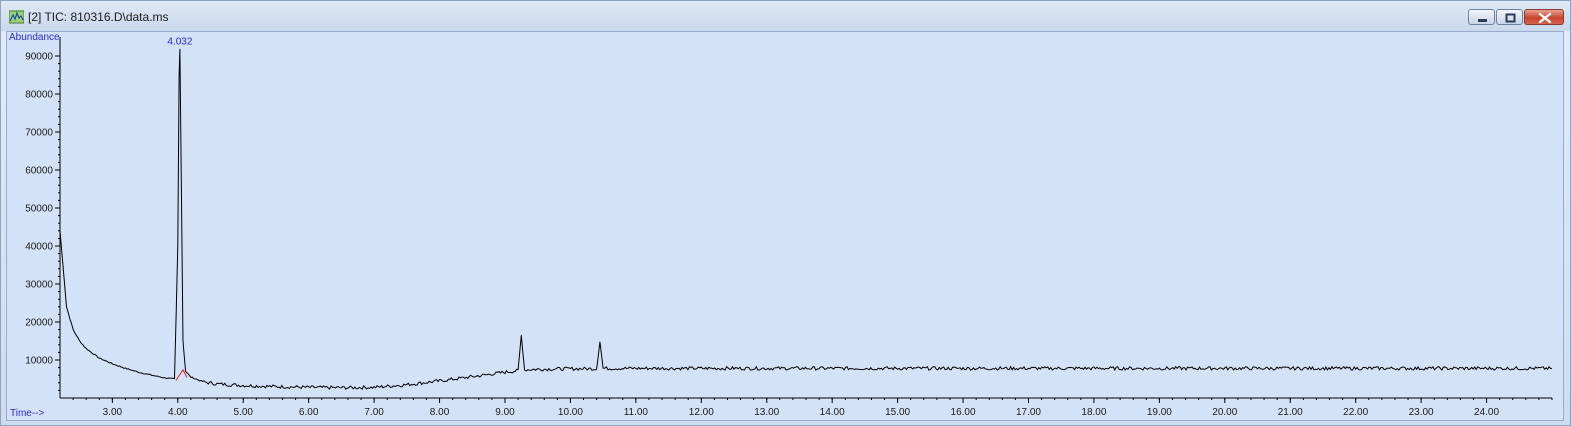 Image resolution: width=1571 pixels, height=426 pixels. Describe the element at coordinates (766, 412) in the screenshot. I see `x-tick-label: 13.00` at that location.